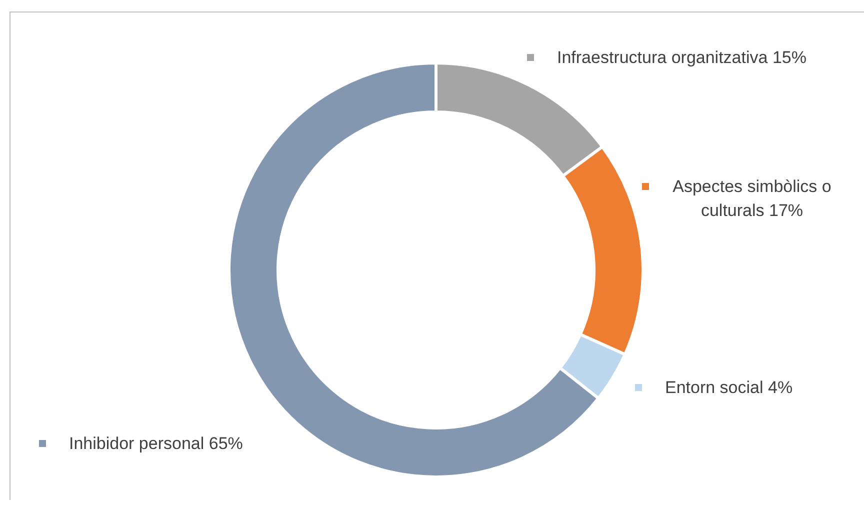  Describe the element at coordinates (752, 198) in the screenshot. I see `legend-label: Aspectes simbòlics o culturals 17%` at that location.